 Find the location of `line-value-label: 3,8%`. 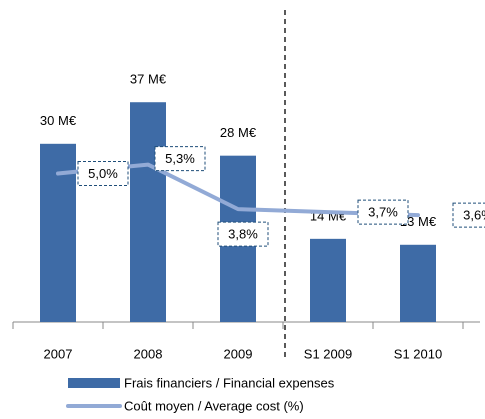

line-value-label: 3,8% is located at coordinates (243, 234).